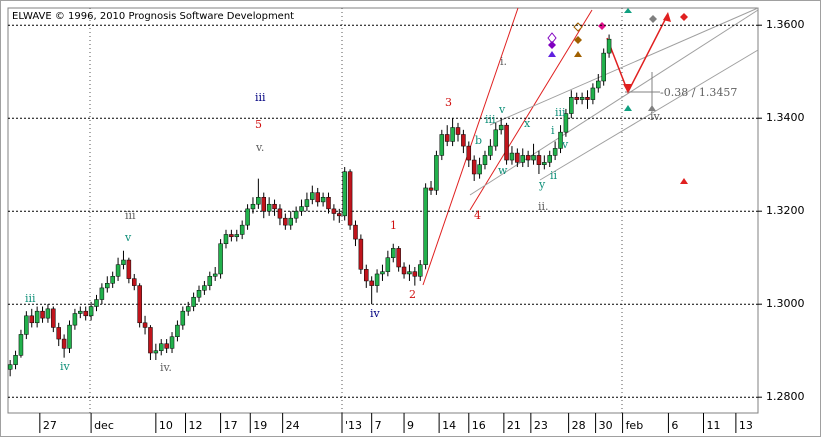 This screenshot has height=441, width=821. Describe the element at coordinates (674, 425) in the screenshot. I see `x-tick-label: 6` at that location.